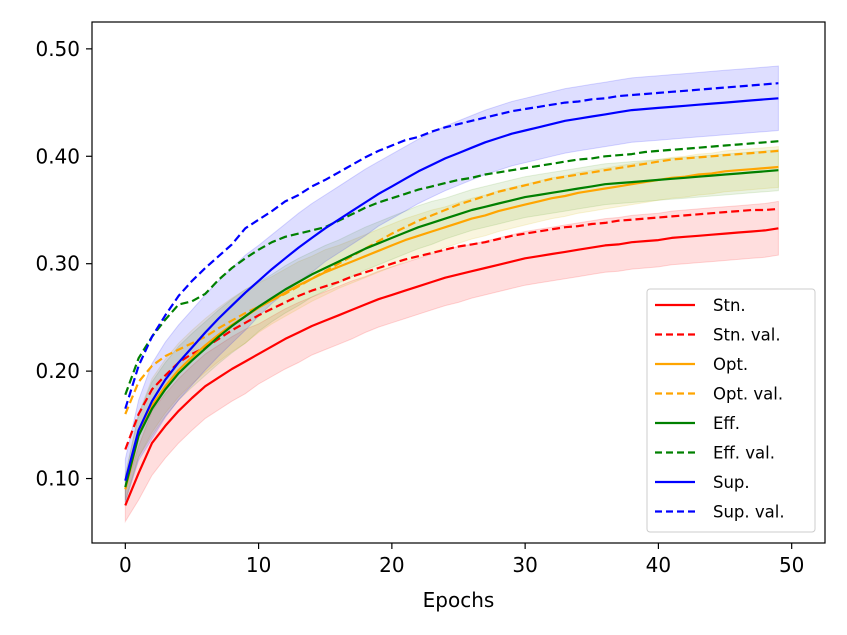 The image size is (847, 635). What do you see at coordinates (391, 565) in the screenshot?
I see `x-tick-label: 20` at bounding box center [391, 565].